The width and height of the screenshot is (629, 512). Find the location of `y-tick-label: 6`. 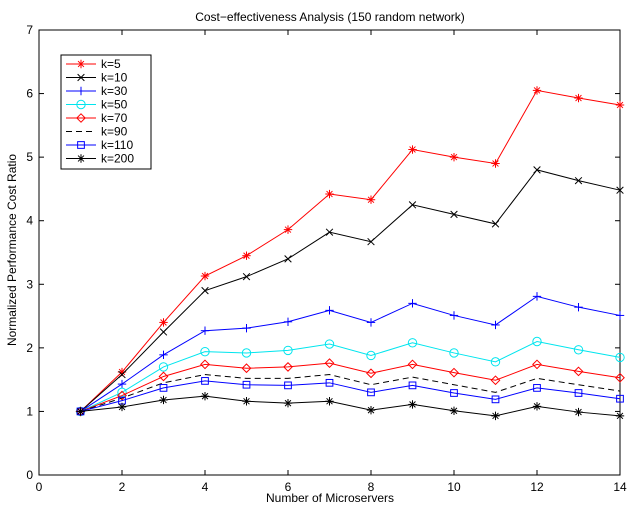

y-tick-label: 6 is located at coordinates (29, 94).